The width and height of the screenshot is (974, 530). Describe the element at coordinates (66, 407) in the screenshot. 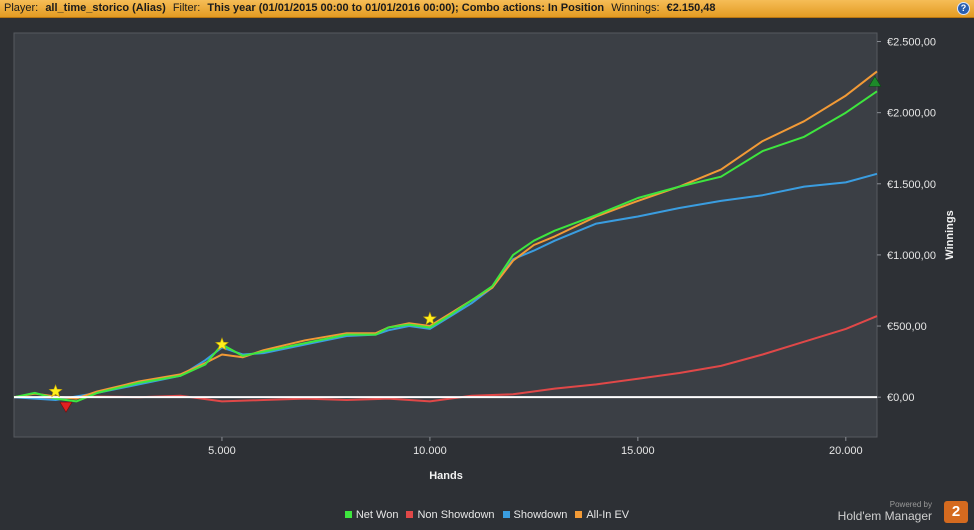

I see `low-point-marker-icon` at that location.